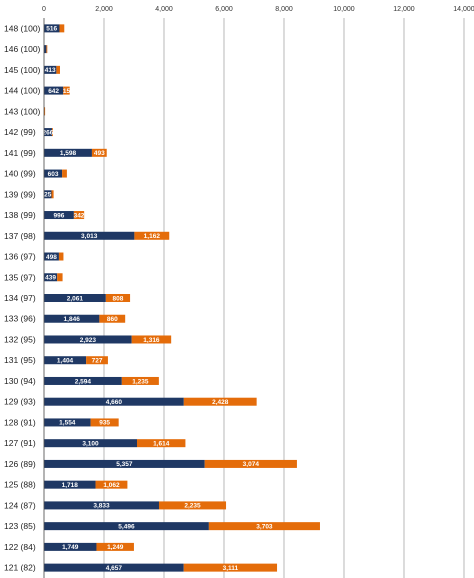  What do you see at coordinates (224, 9) in the screenshot?
I see `x-tick-label: 6,000` at bounding box center [224, 9].